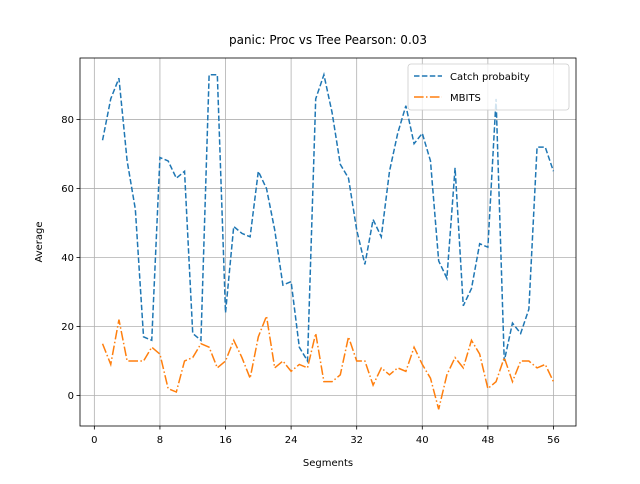  What do you see at coordinates (67, 189) in the screenshot?
I see `y-tick-label: 60` at bounding box center [67, 189].